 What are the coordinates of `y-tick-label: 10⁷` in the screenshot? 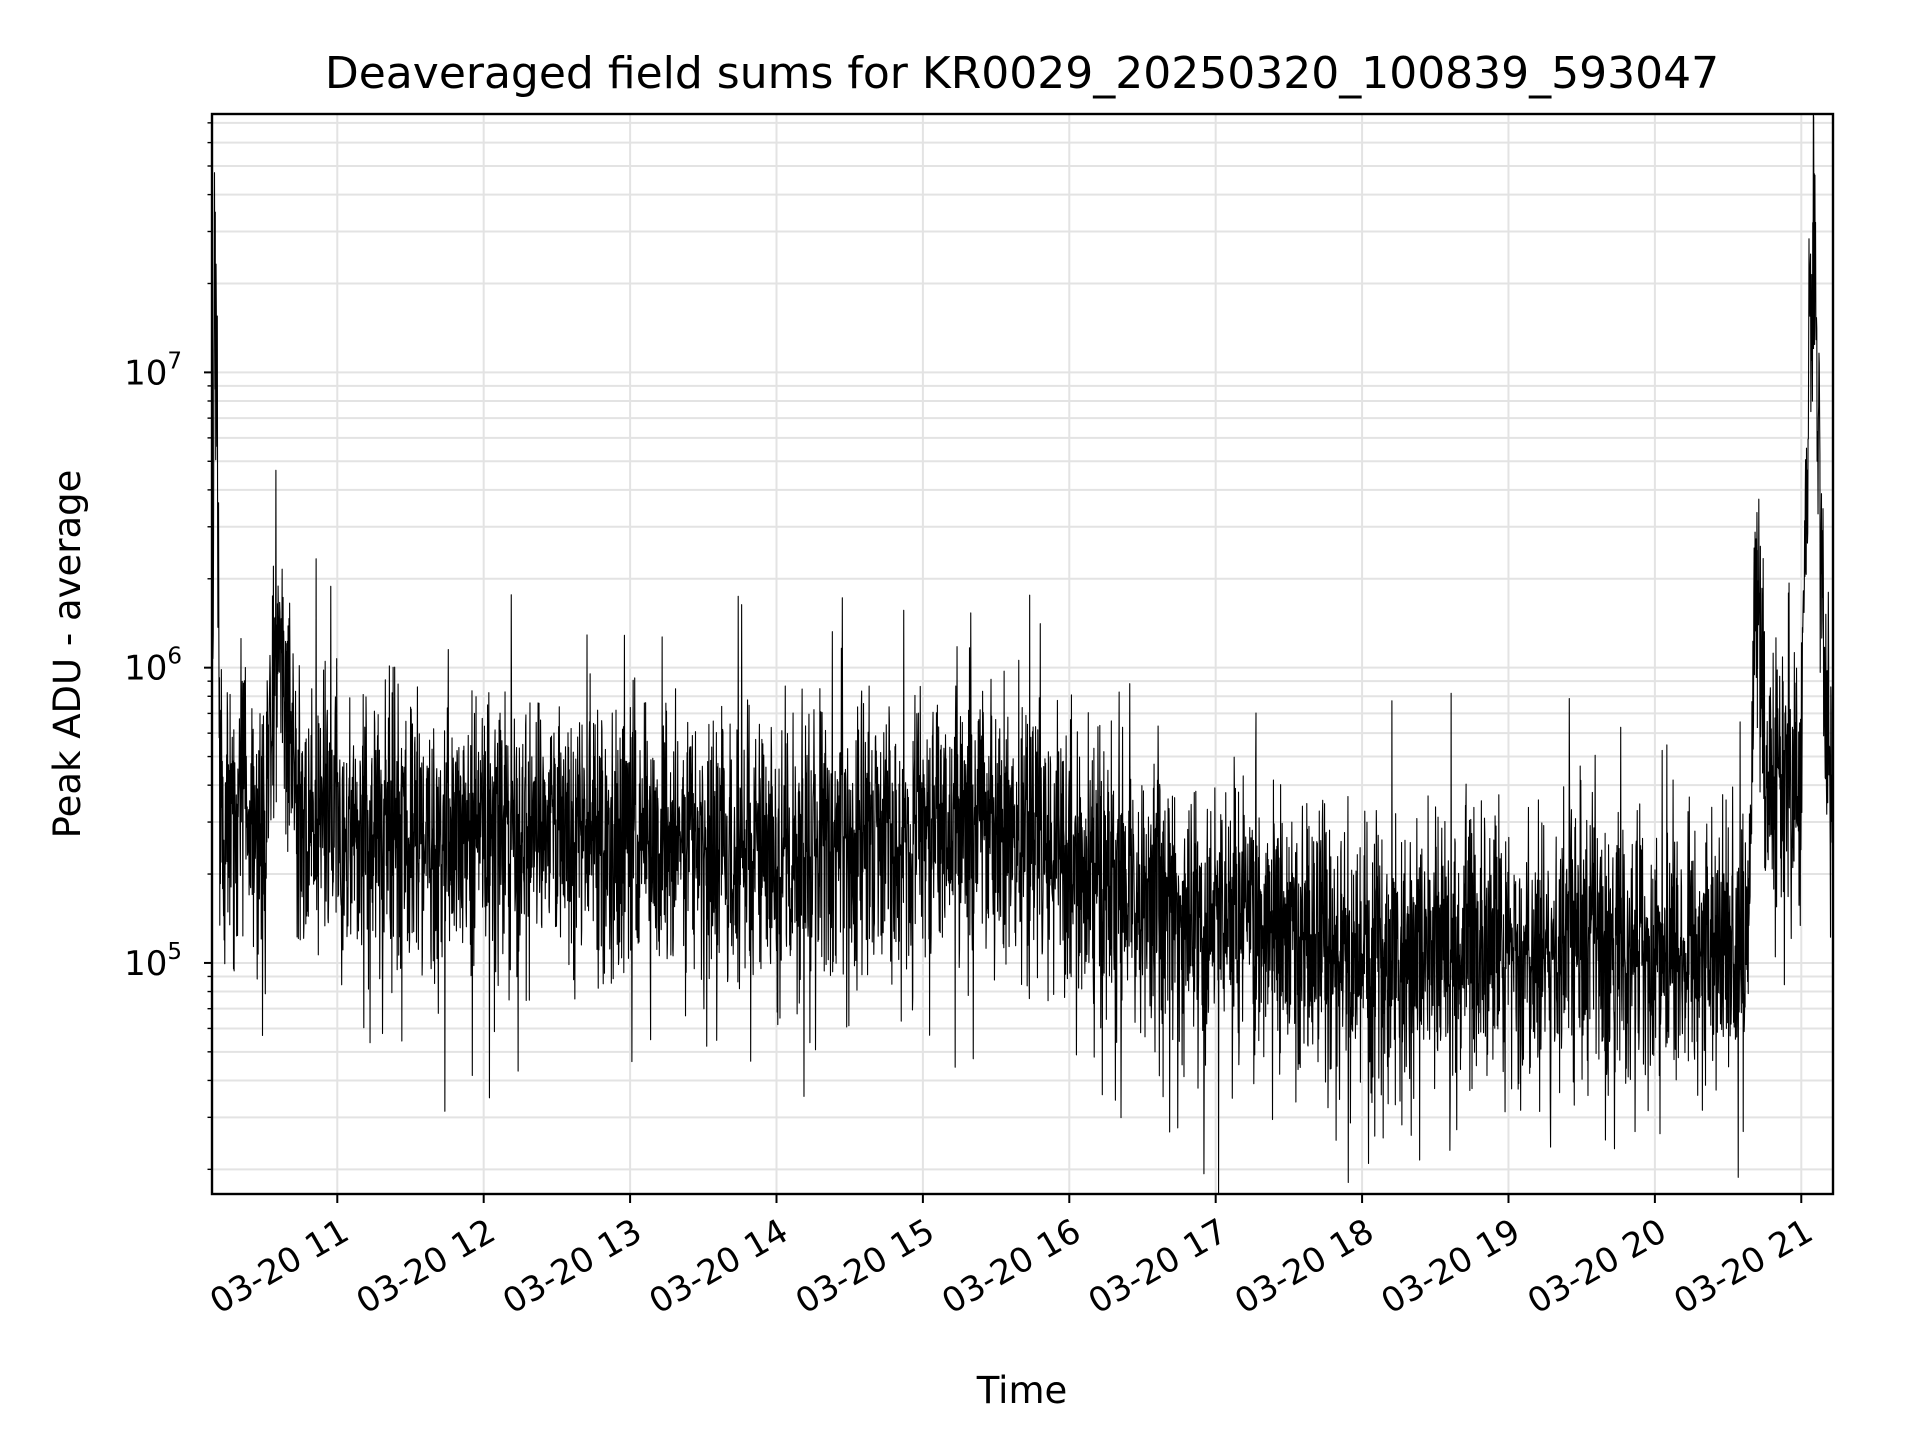 It's located at (153, 370).